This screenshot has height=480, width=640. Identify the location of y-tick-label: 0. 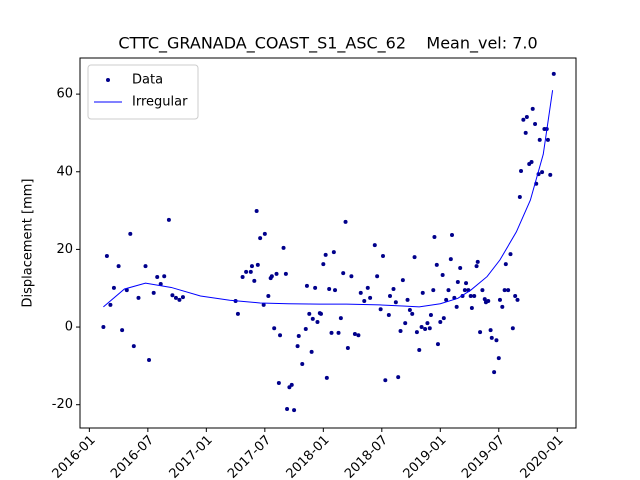
(69, 327).